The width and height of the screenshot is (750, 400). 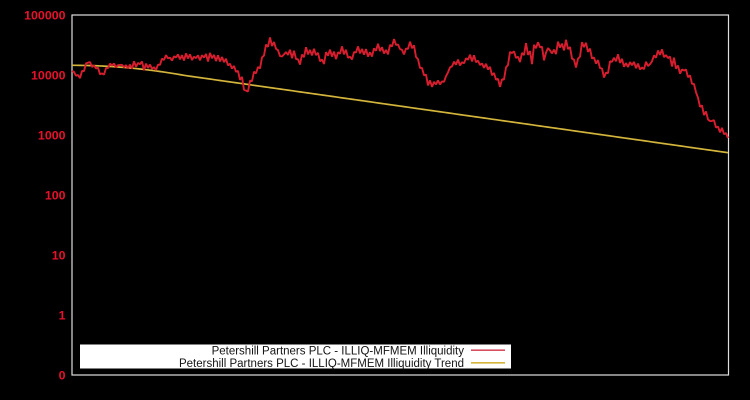 What do you see at coordinates (62, 376) in the screenshot?
I see `svg-text: 0` at bounding box center [62, 376].